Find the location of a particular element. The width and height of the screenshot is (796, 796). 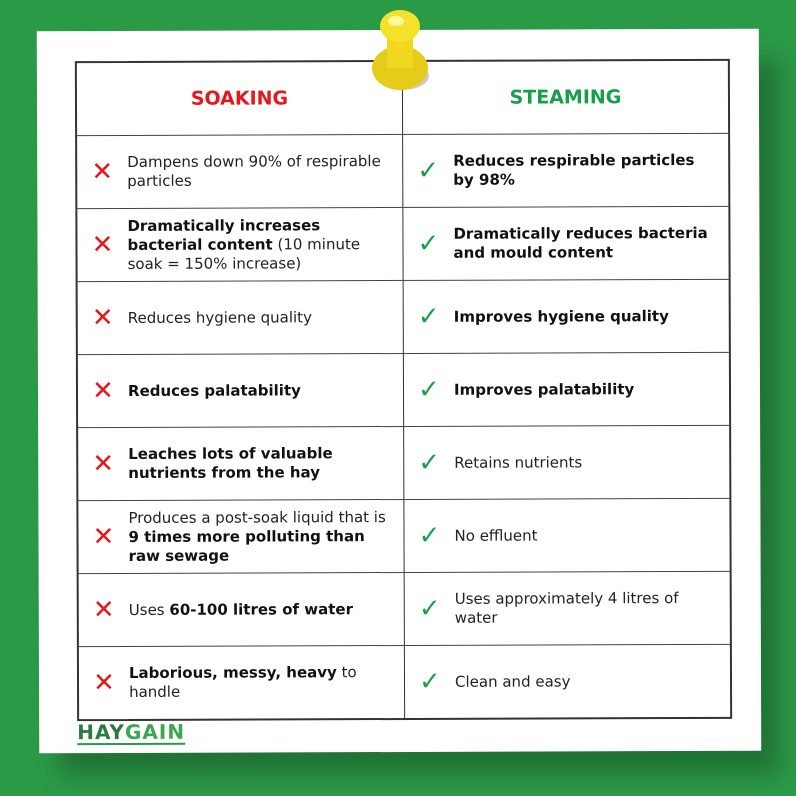

text-segment: Retains nutrients is located at coordinates (518, 462).